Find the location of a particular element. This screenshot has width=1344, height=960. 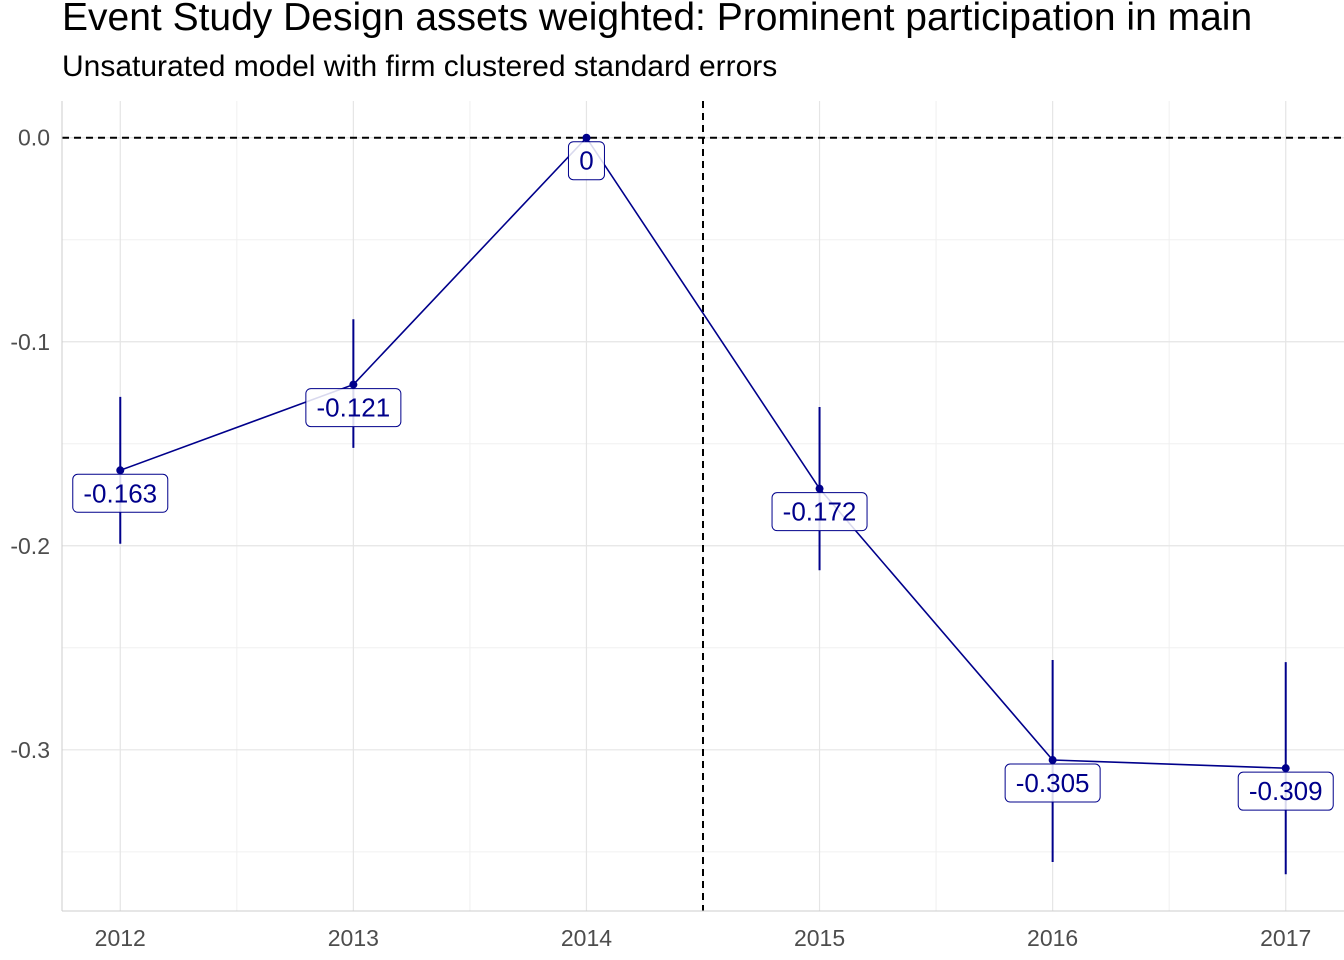

x-tick-label: 2016 is located at coordinates (1052, 938).